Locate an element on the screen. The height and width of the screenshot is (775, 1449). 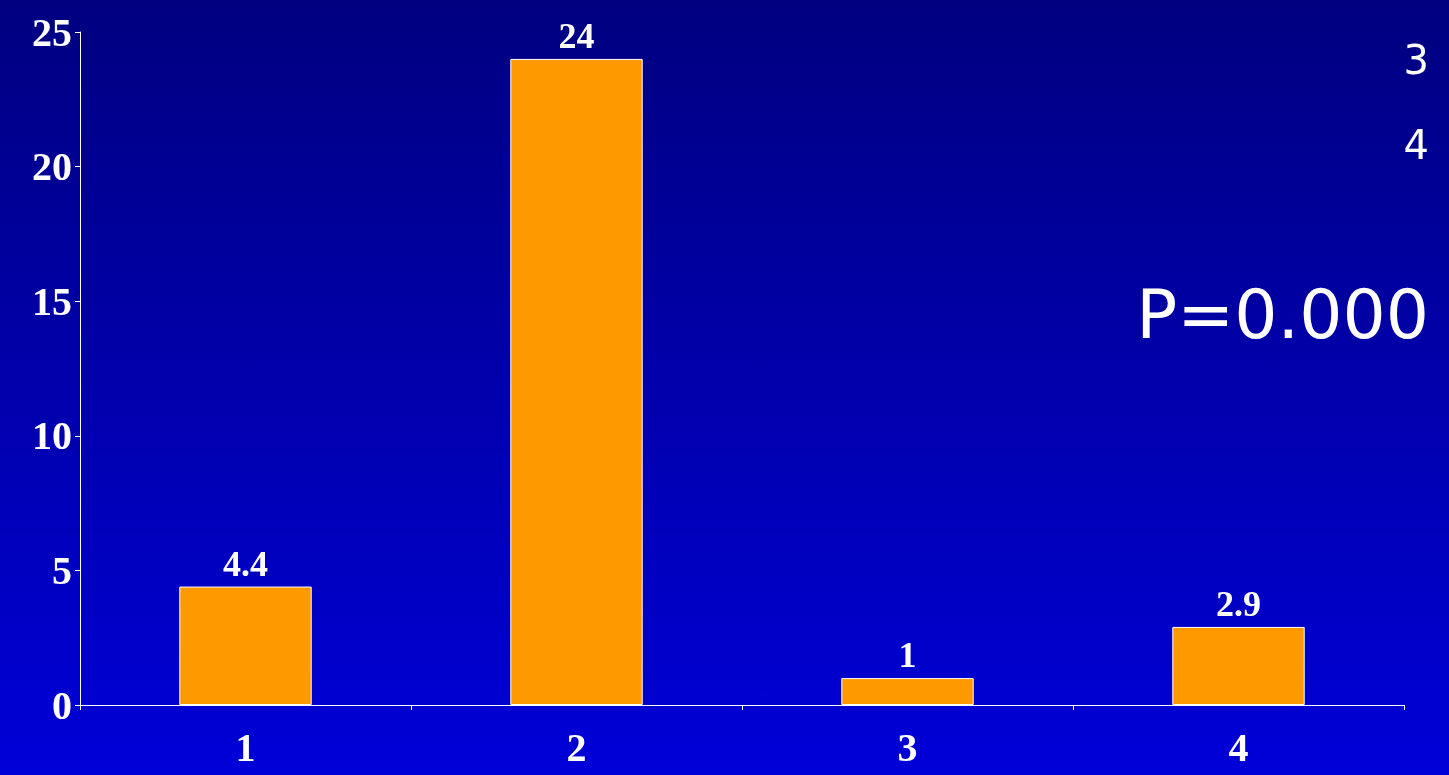
y-tick-label: 25 is located at coordinates (52, 32).